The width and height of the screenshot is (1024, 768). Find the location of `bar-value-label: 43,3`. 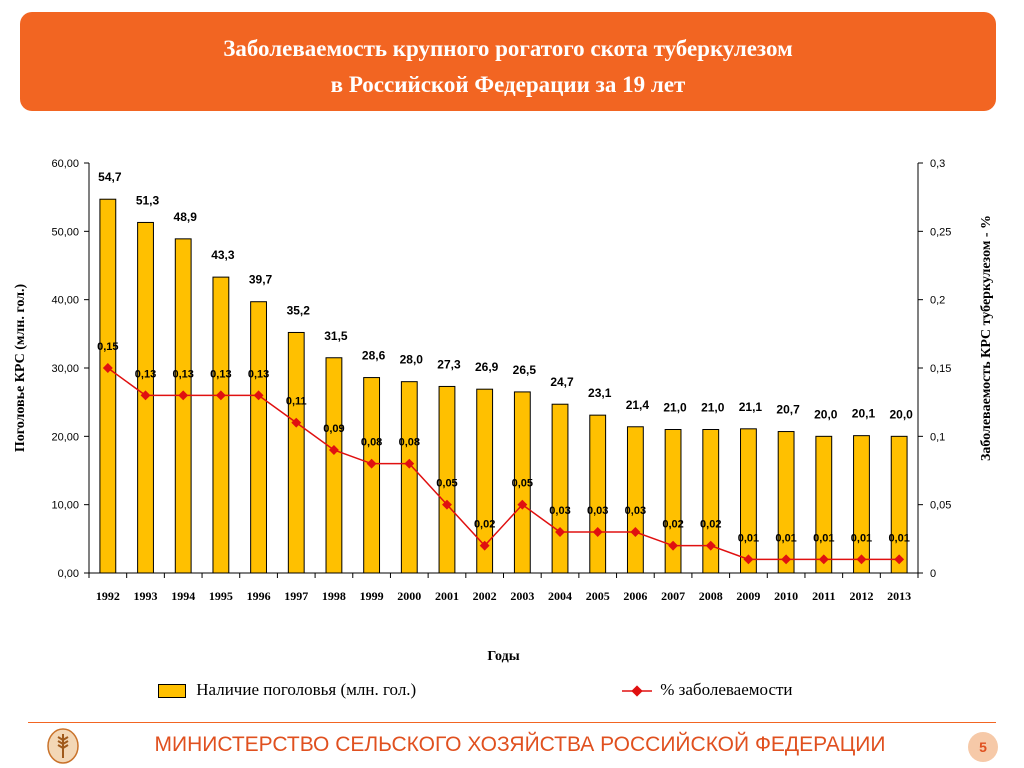

bar-value-label: 43,3 is located at coordinates (223, 255).